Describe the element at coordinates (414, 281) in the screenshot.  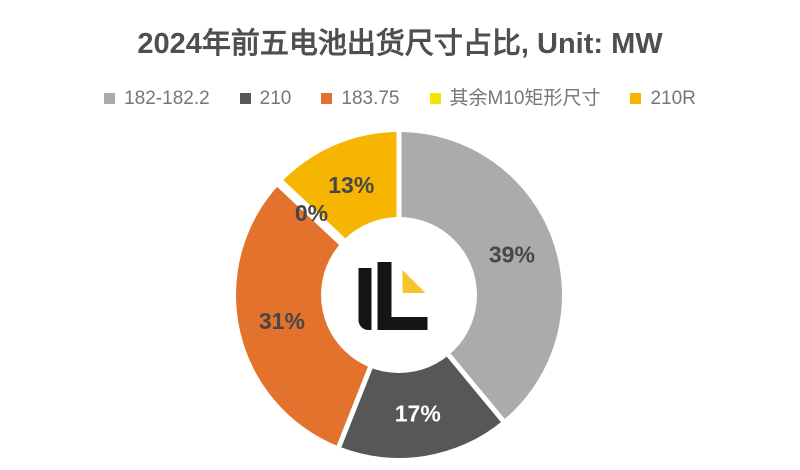
I see `logo-triangle-icon` at that location.